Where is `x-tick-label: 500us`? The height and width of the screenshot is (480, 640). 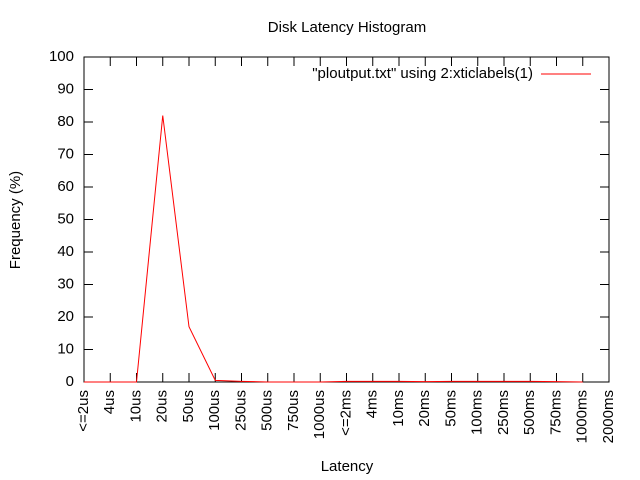
x-tick-label: 500us is located at coordinates (267, 410).